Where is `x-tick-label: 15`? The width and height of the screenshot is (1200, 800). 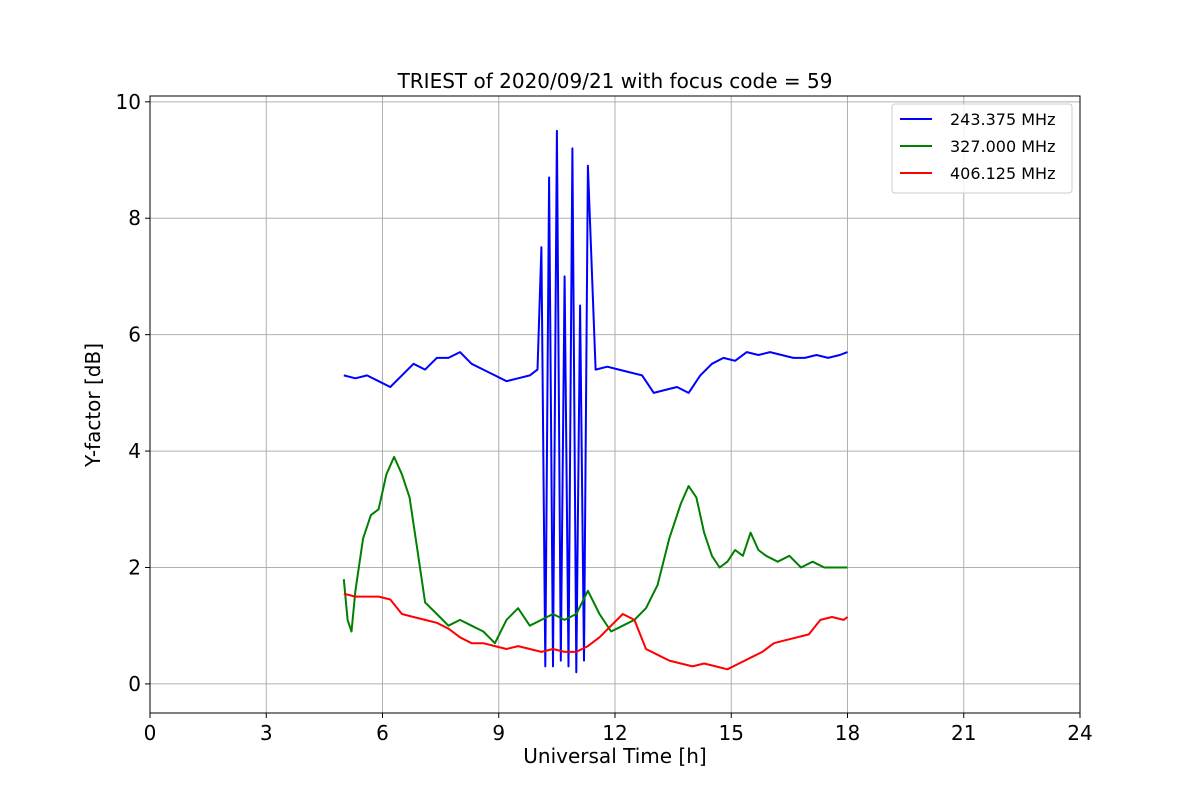
x-tick-label: 15 is located at coordinates (731, 733).